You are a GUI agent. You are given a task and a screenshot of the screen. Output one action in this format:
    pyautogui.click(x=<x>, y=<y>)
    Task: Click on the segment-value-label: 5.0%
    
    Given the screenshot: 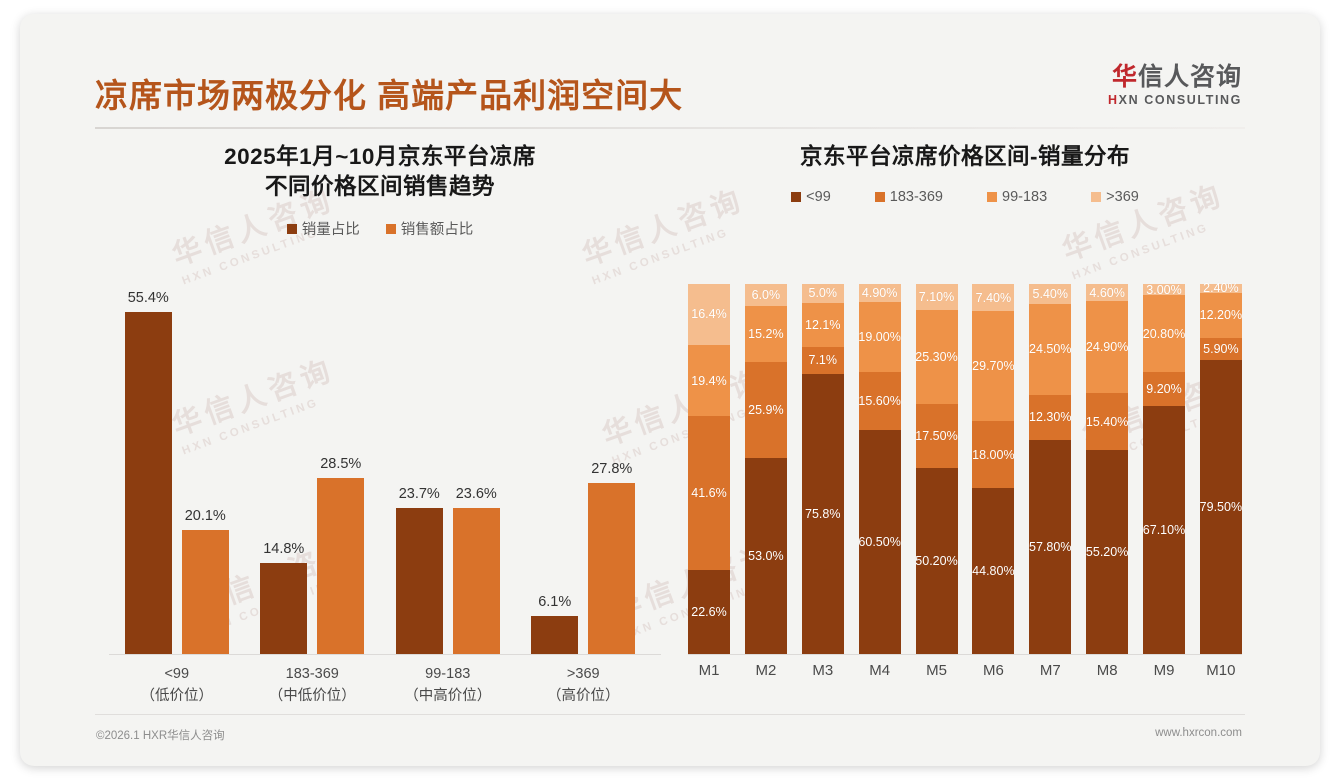 What is the action you would take?
    pyautogui.click(x=823, y=293)
    